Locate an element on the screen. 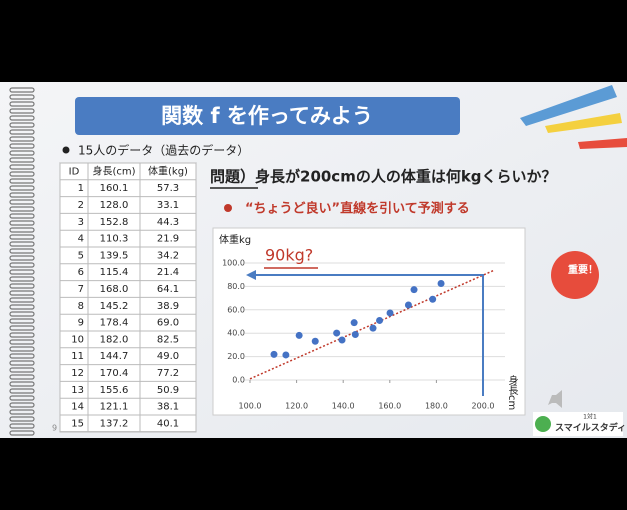 The width and height of the screenshot is (627, 510). spiral is located at coordinates (22, 261).